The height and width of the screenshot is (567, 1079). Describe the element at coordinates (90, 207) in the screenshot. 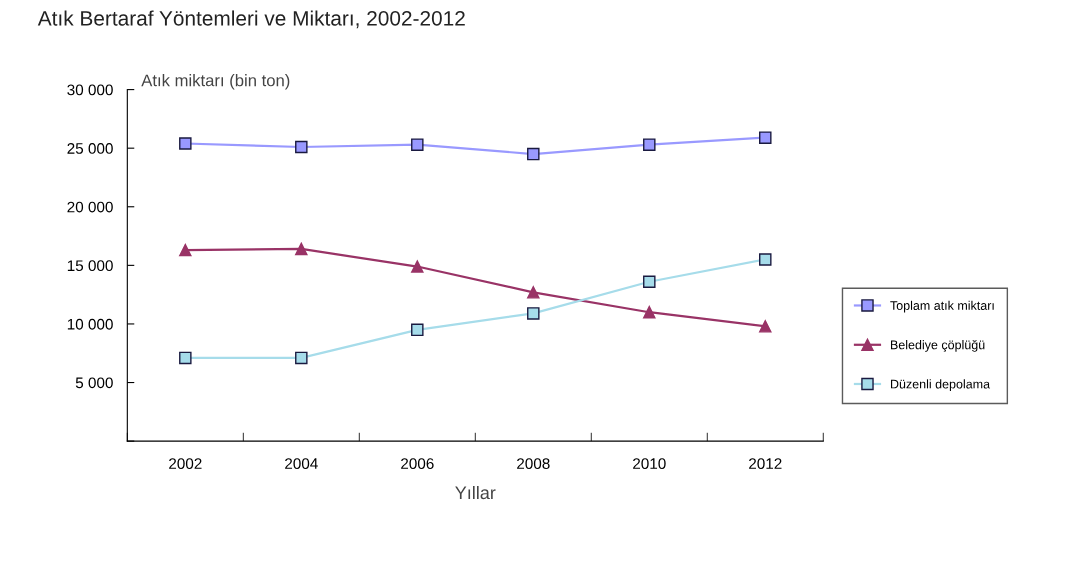

I see `y-tick-label: 20 000` at that location.